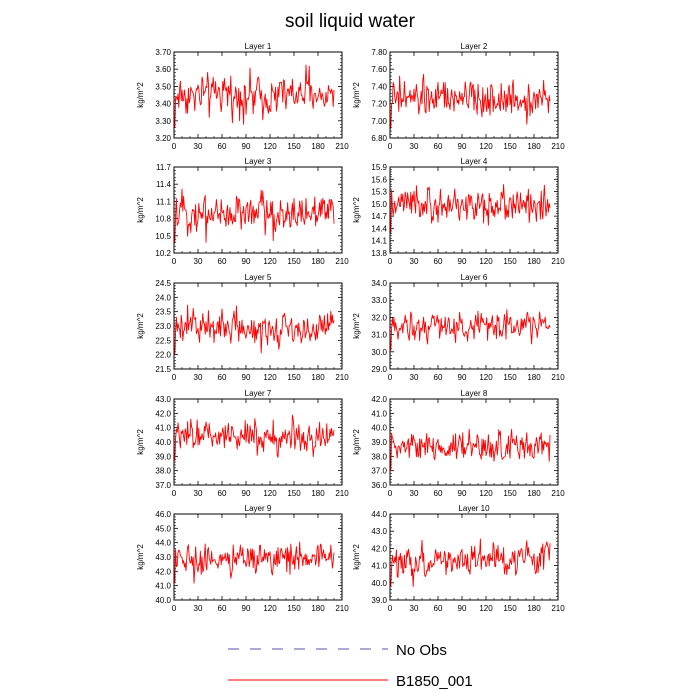 The image size is (700, 700). Describe the element at coordinates (434, 681) in the screenshot. I see `legend-label-b1850: B1850_001` at that location.